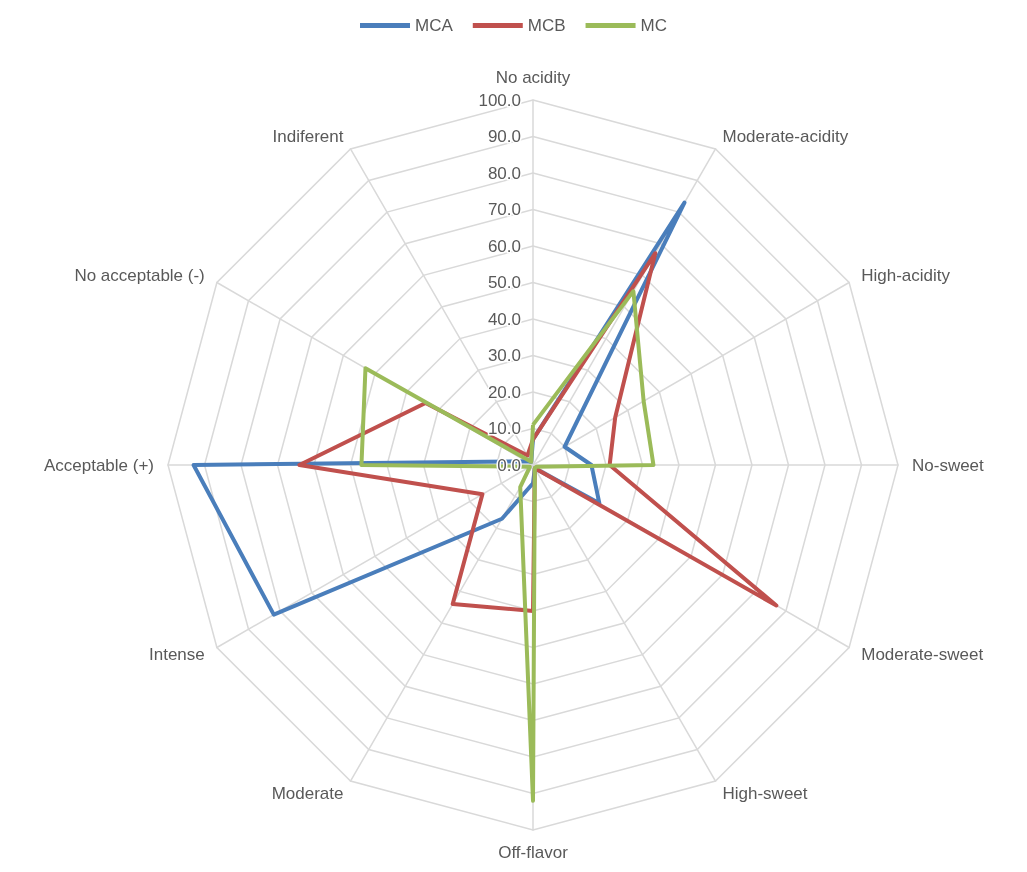 The height and width of the screenshot is (872, 1027). What do you see at coordinates (533, 77) in the screenshot?
I see `spoke-label: No acidity` at bounding box center [533, 77].